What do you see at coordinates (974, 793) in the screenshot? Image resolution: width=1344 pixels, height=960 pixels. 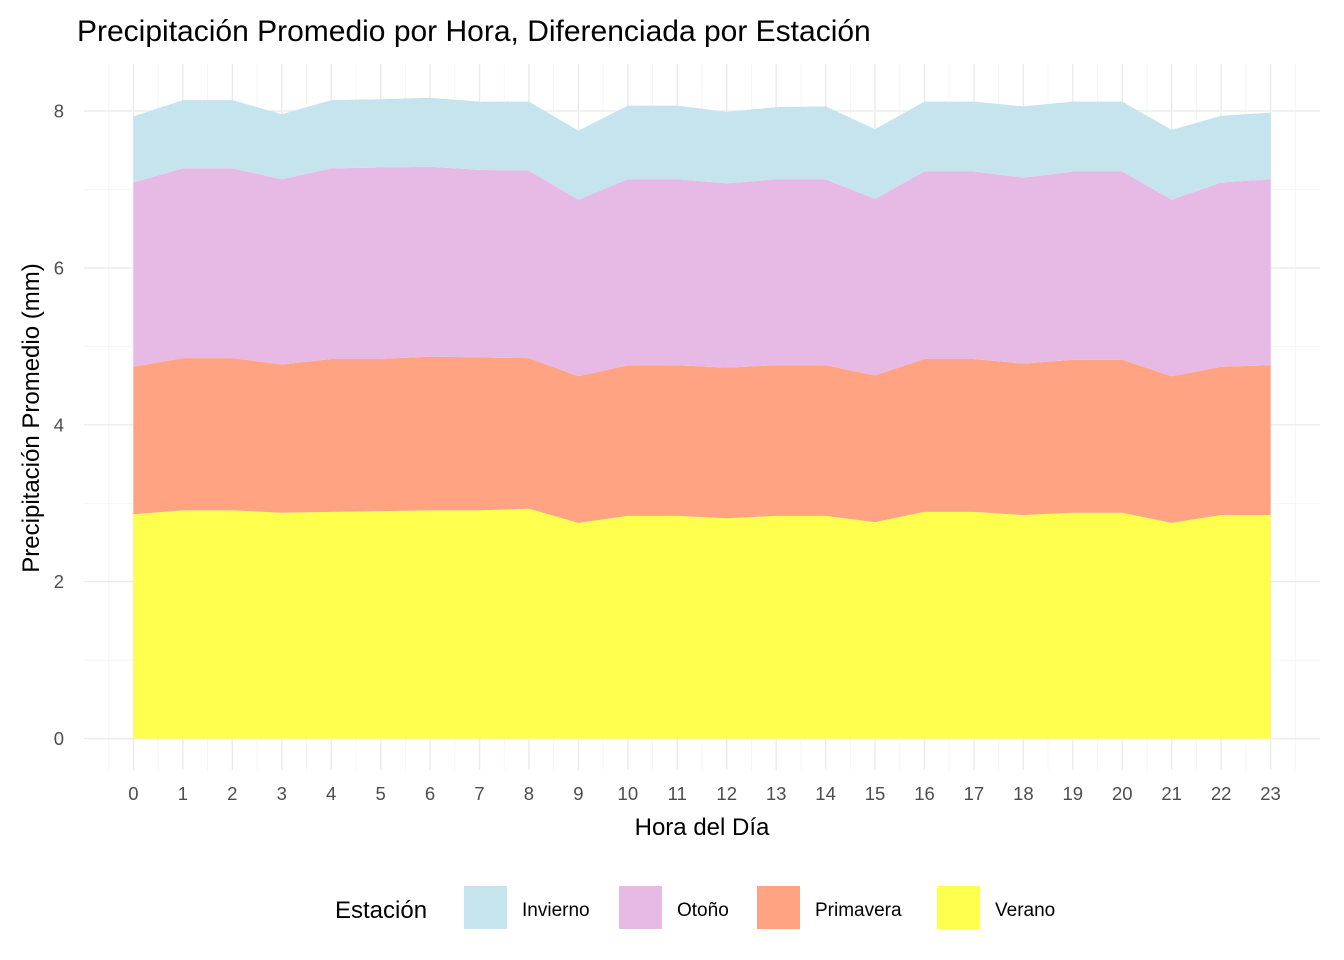 I see `x-tick-label: 17` at bounding box center [974, 793].